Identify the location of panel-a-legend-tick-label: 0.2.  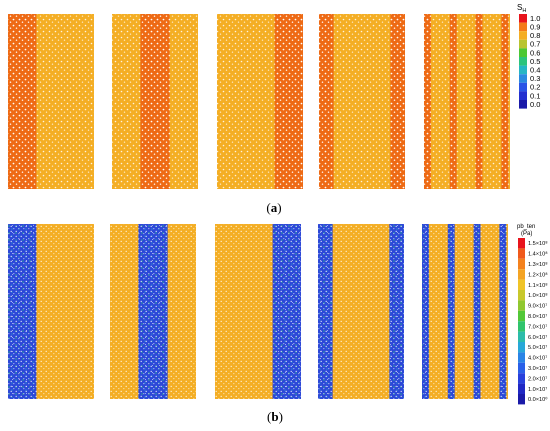
(535, 87).